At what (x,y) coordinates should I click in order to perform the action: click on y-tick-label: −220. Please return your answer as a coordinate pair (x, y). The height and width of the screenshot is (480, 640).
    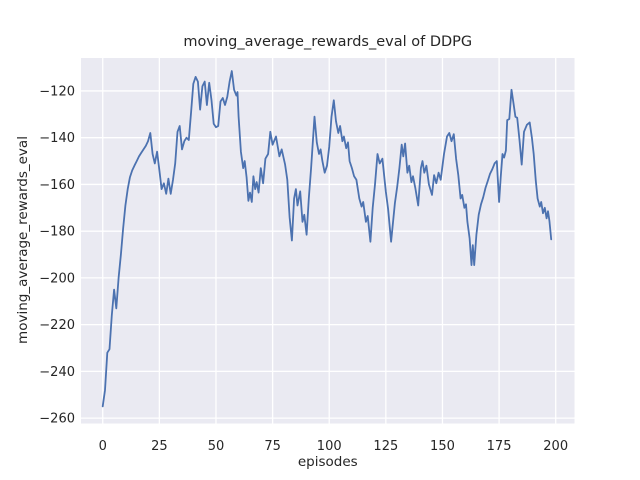
    Looking at the image, I should click on (57, 325).